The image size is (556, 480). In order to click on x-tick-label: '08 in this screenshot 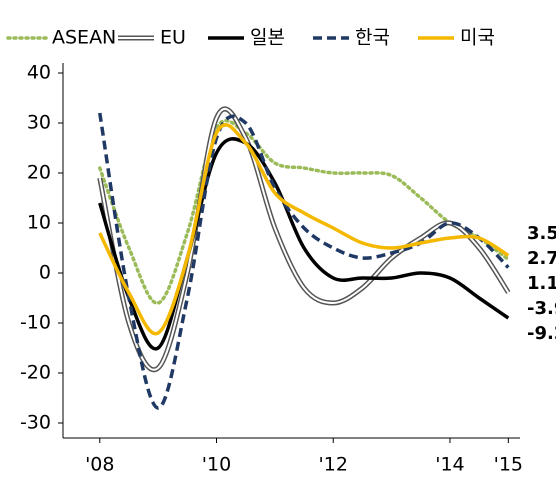, I will do `click(99, 465)`.